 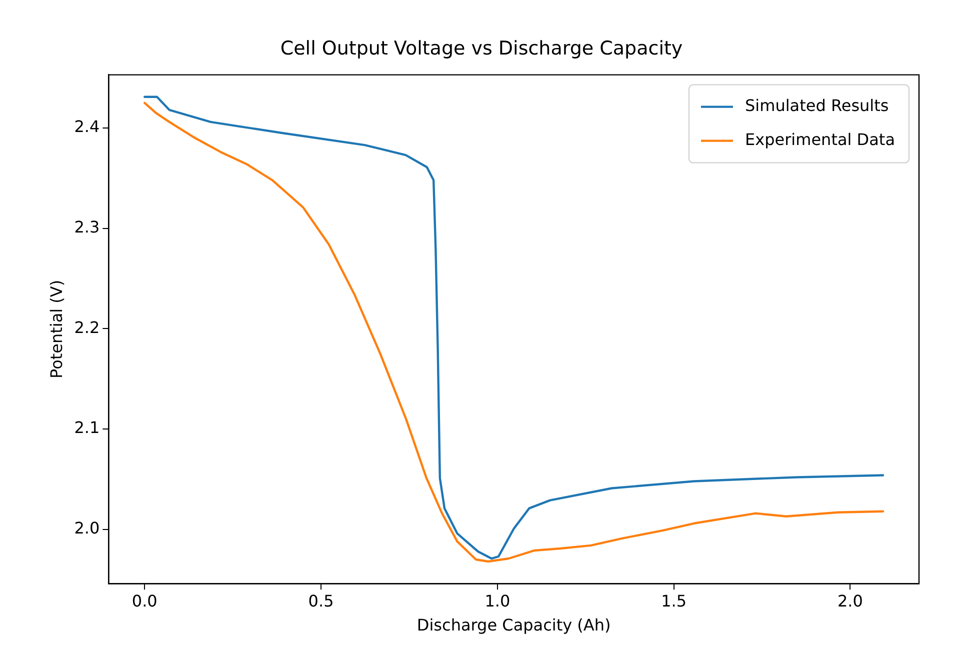 What do you see at coordinates (87, 126) in the screenshot?
I see `y-tick-label: 2.4` at bounding box center [87, 126].